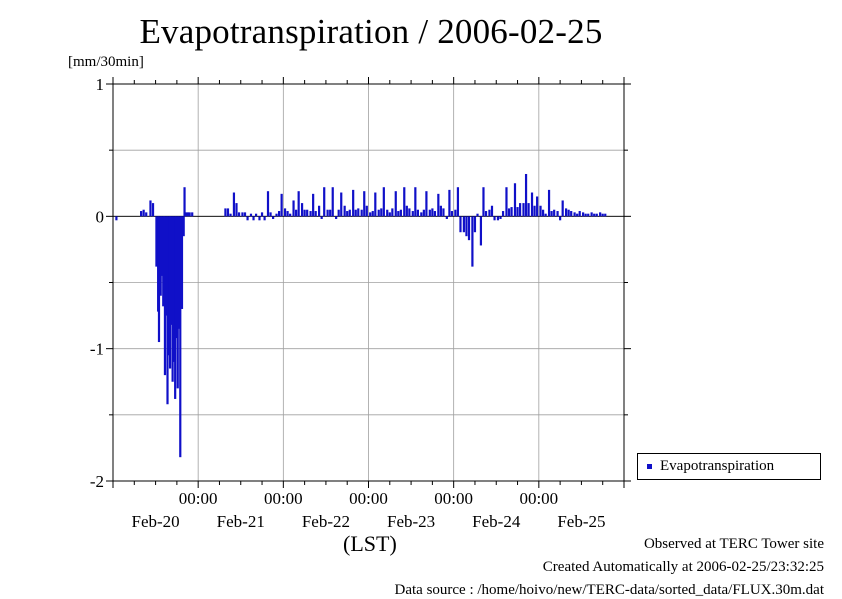 This screenshot has width=842, height=599. I want to click on y-tick-label: 1, so click(100, 84).